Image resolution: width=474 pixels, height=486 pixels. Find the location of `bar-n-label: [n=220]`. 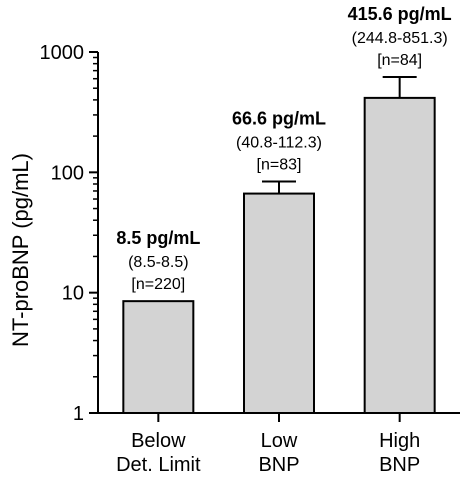

bar-n-label: [n=220] is located at coordinates (158, 284).